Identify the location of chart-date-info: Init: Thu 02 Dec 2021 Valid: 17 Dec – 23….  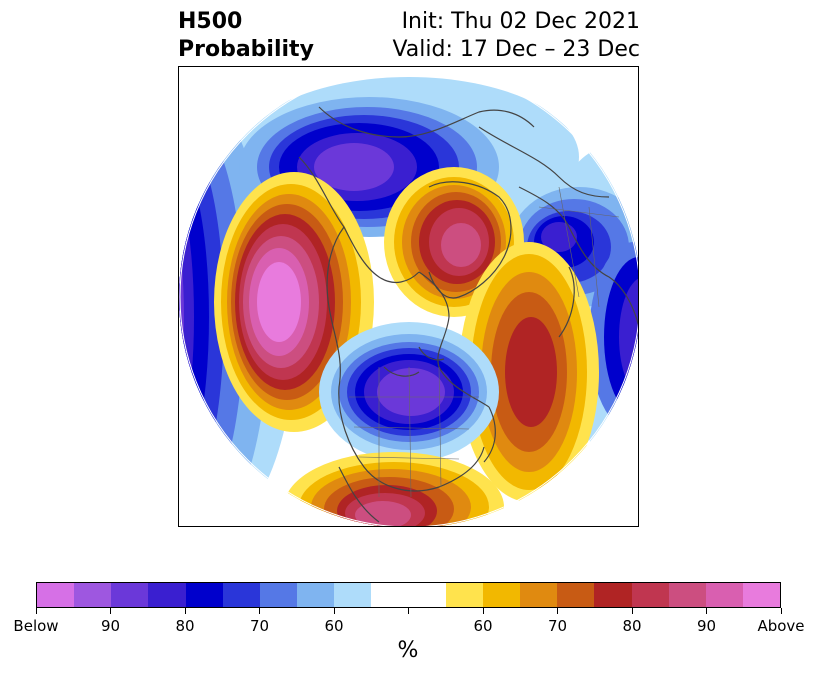
(516, 36).